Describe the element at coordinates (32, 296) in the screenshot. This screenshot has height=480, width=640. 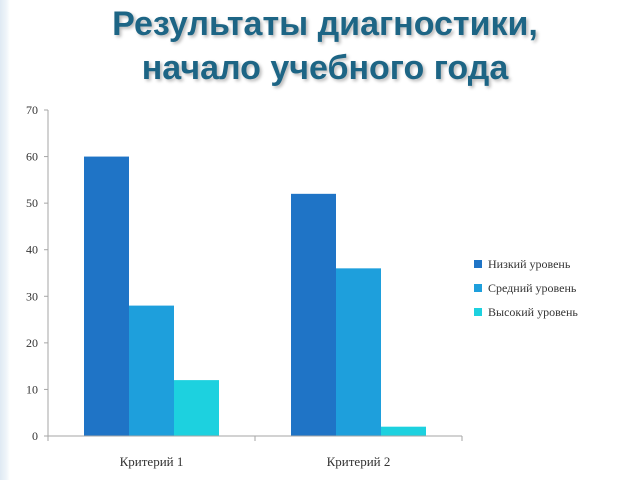
I see `y-tick-label: 30` at that location.